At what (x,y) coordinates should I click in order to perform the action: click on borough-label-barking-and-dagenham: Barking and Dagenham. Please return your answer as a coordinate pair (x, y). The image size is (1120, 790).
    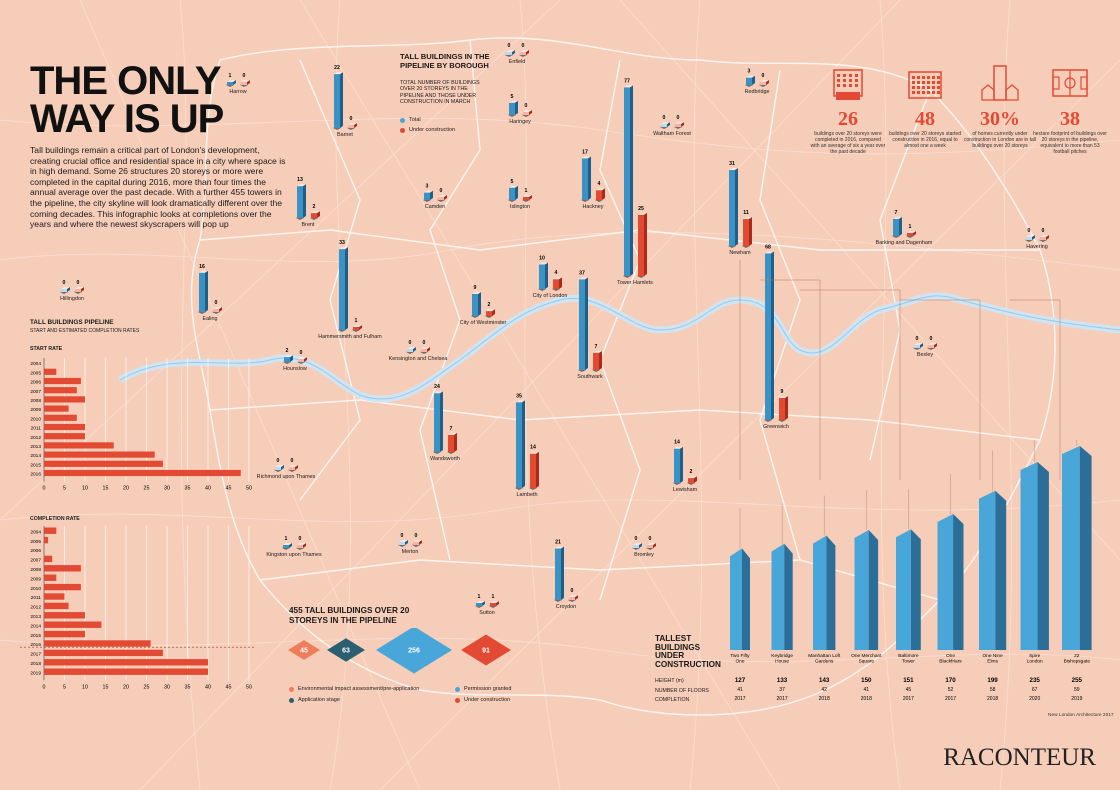
    Looking at the image, I should click on (904, 243).